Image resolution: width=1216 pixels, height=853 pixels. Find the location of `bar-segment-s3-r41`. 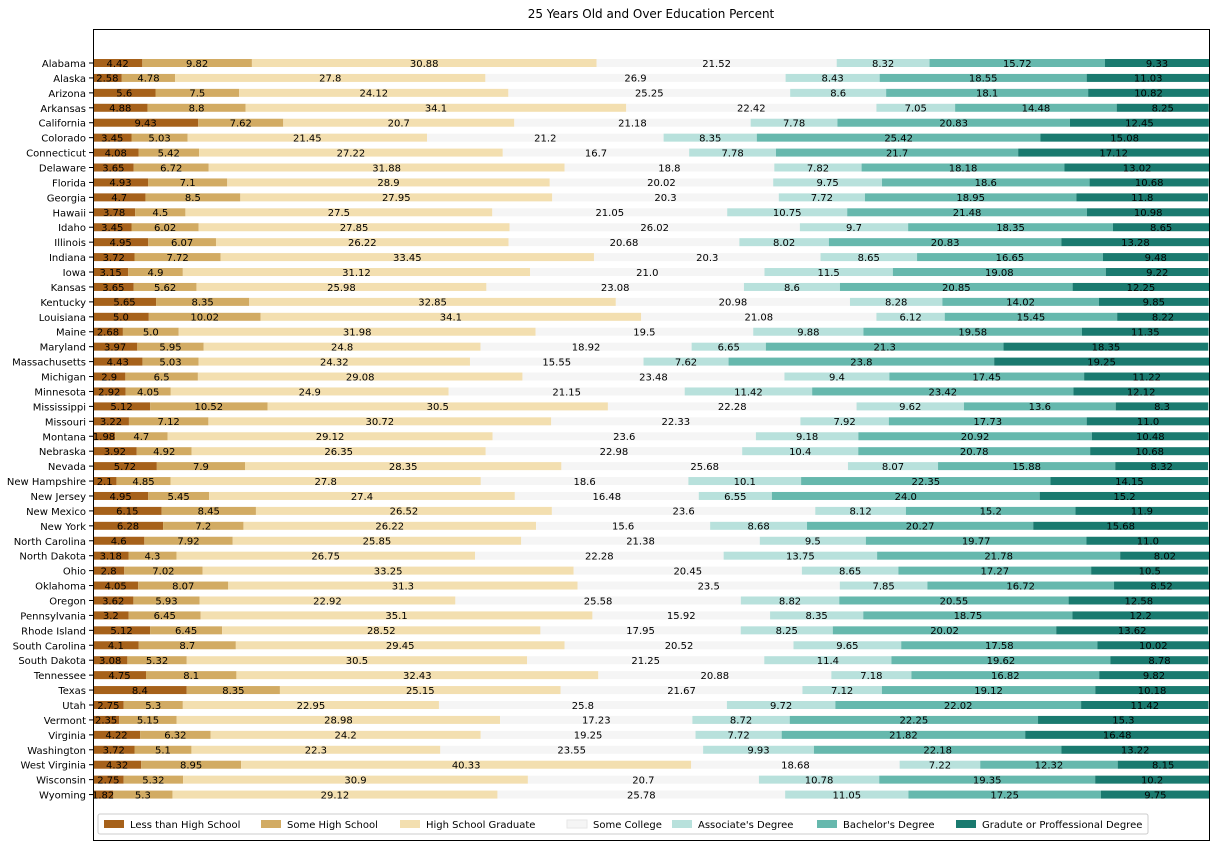

bar-segment-s3-r41 is located at coordinates (715, 675).